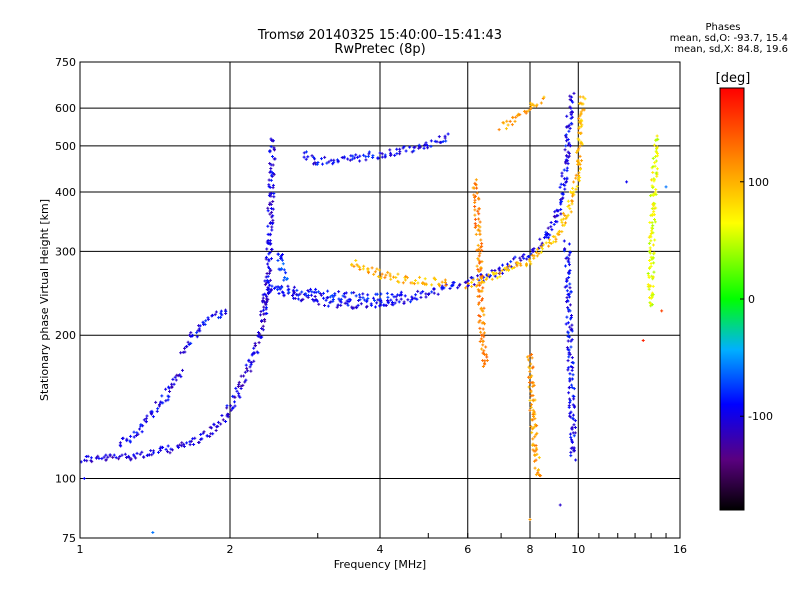  I want to click on isolated-point, so click(643, 340).